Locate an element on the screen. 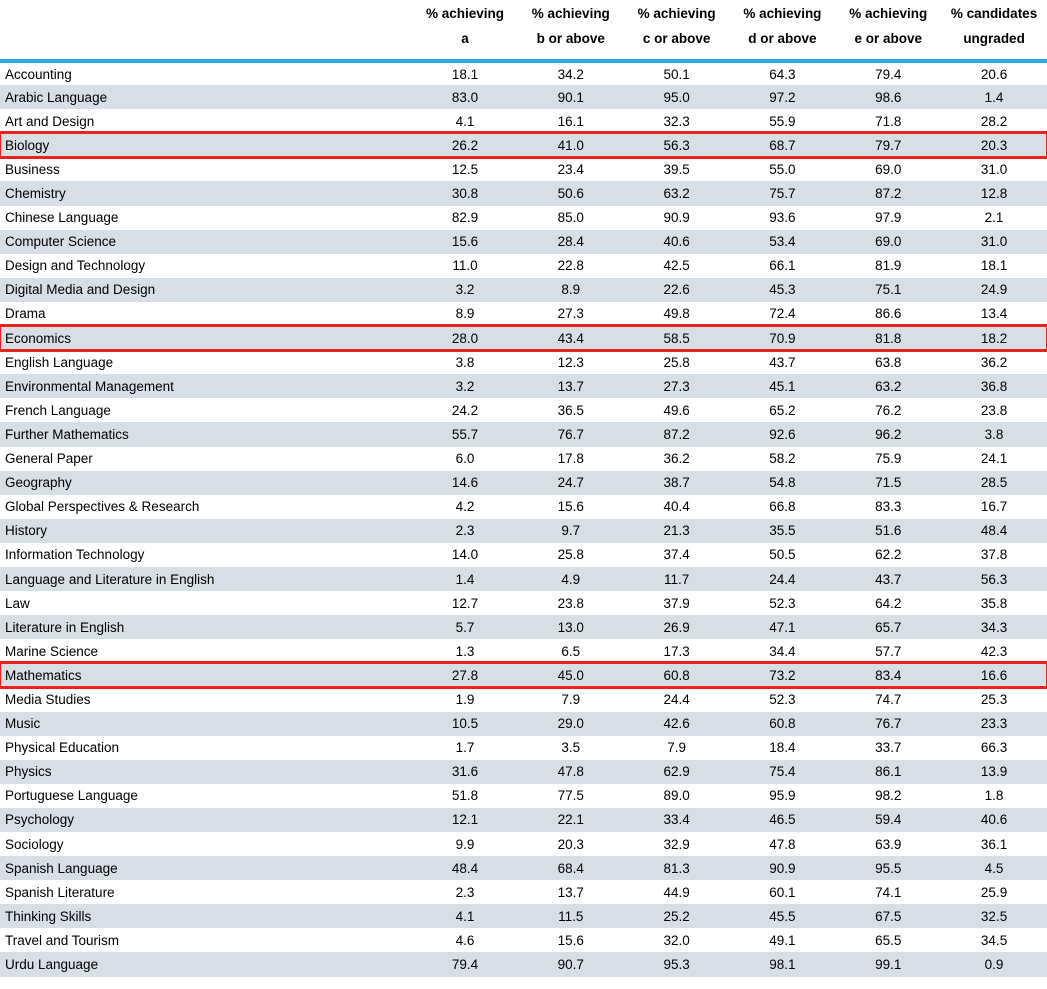 The width and height of the screenshot is (1047, 989). value-cell: 43.4 is located at coordinates (570, 338).